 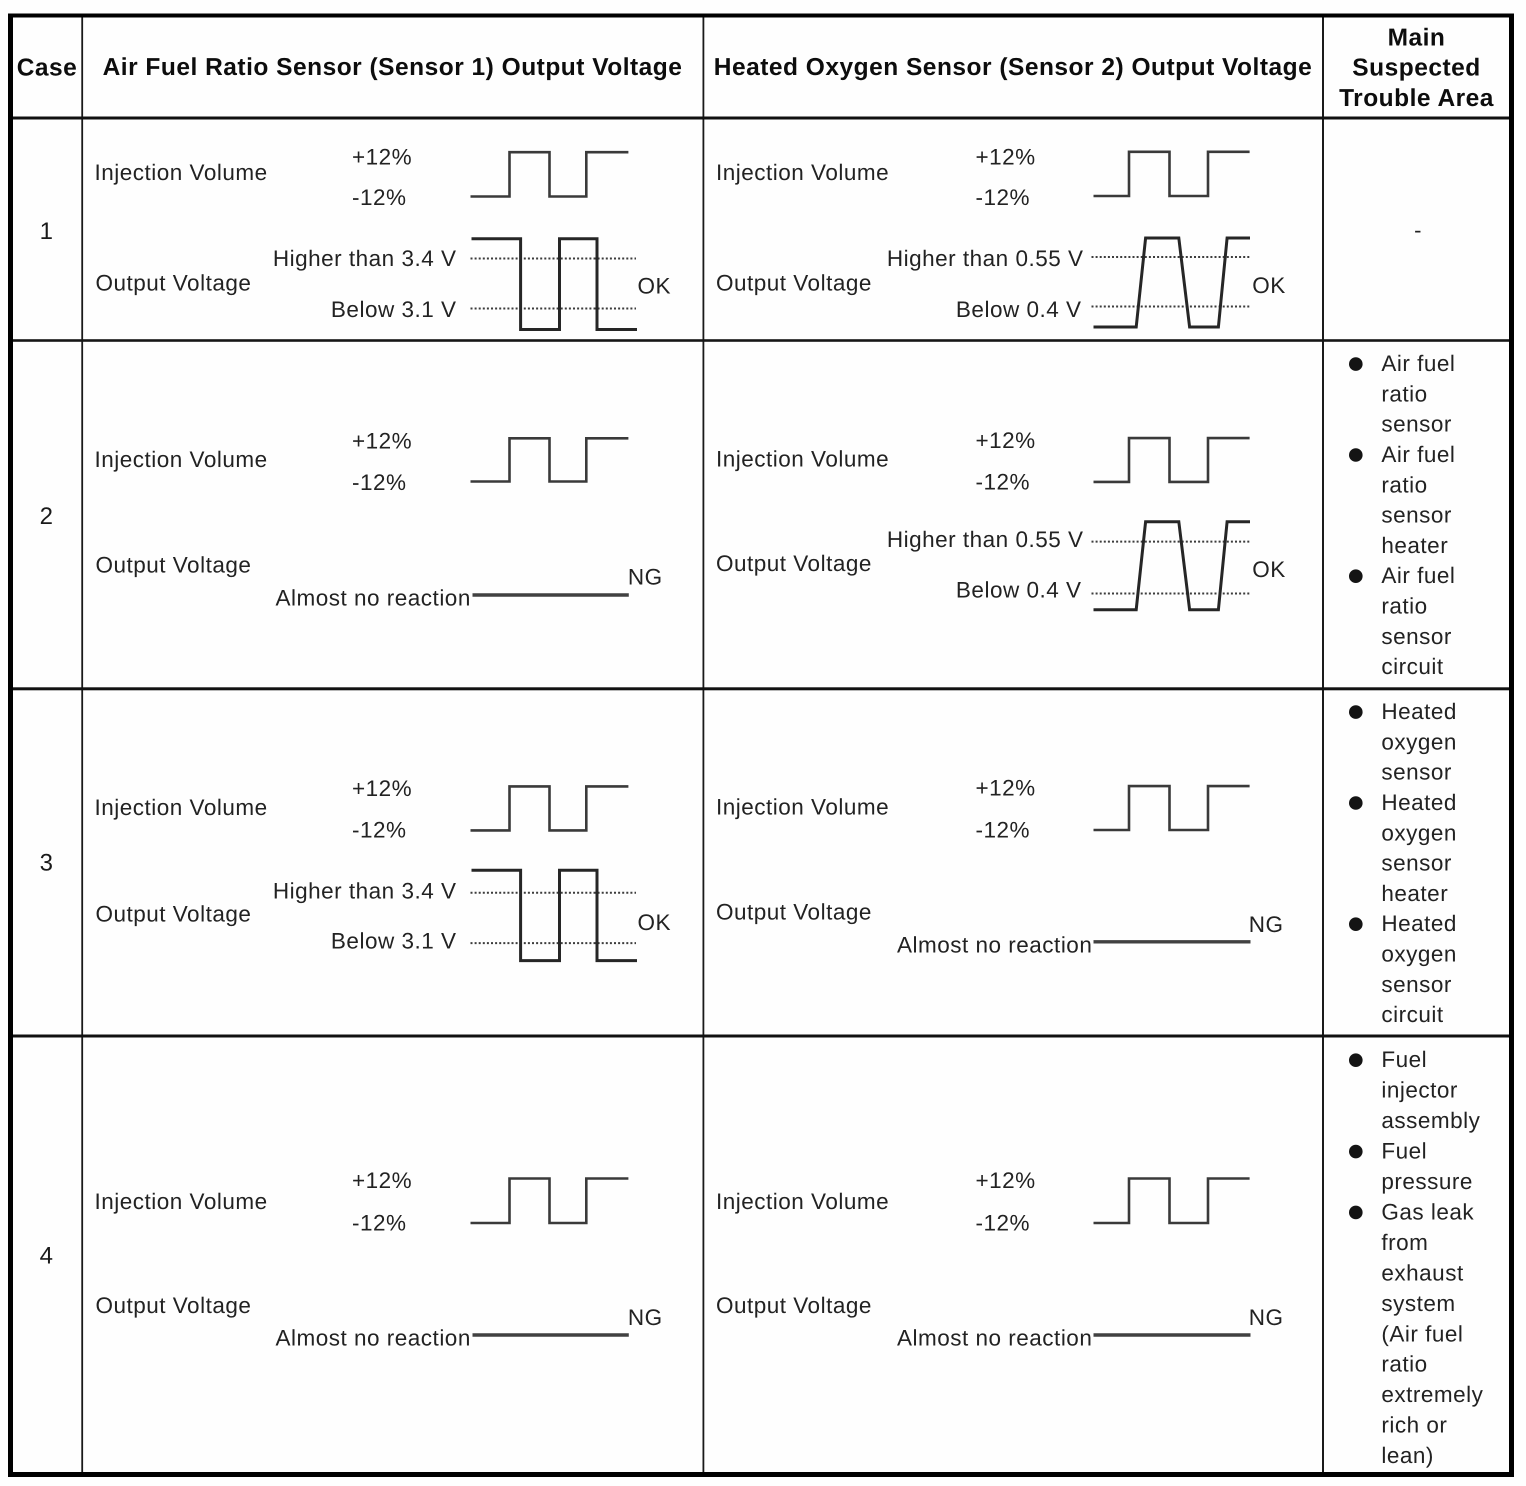 What do you see at coordinates (1422, 1333) in the screenshot?
I see `svg-text: (Air fuel` at bounding box center [1422, 1333].